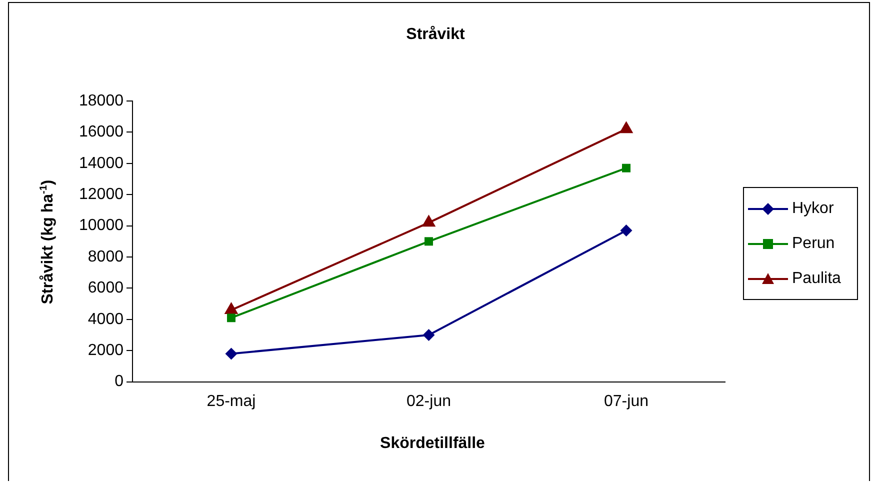 This screenshot has height=483, width=871. Describe the element at coordinates (101, 195) in the screenshot. I see `y-tick-label: 12000` at that location.